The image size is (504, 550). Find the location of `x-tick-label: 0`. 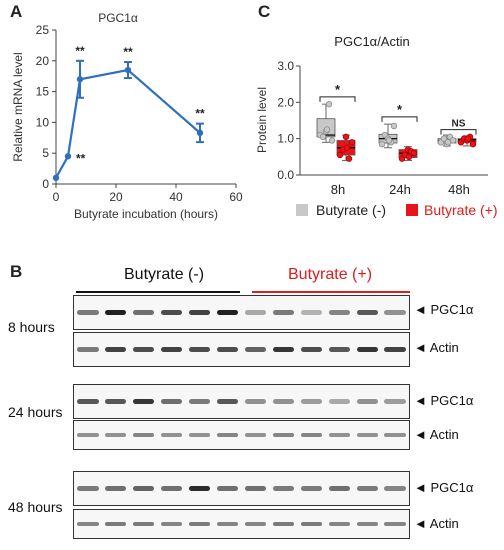

x-tick-label: 0 is located at coordinates (56, 197).